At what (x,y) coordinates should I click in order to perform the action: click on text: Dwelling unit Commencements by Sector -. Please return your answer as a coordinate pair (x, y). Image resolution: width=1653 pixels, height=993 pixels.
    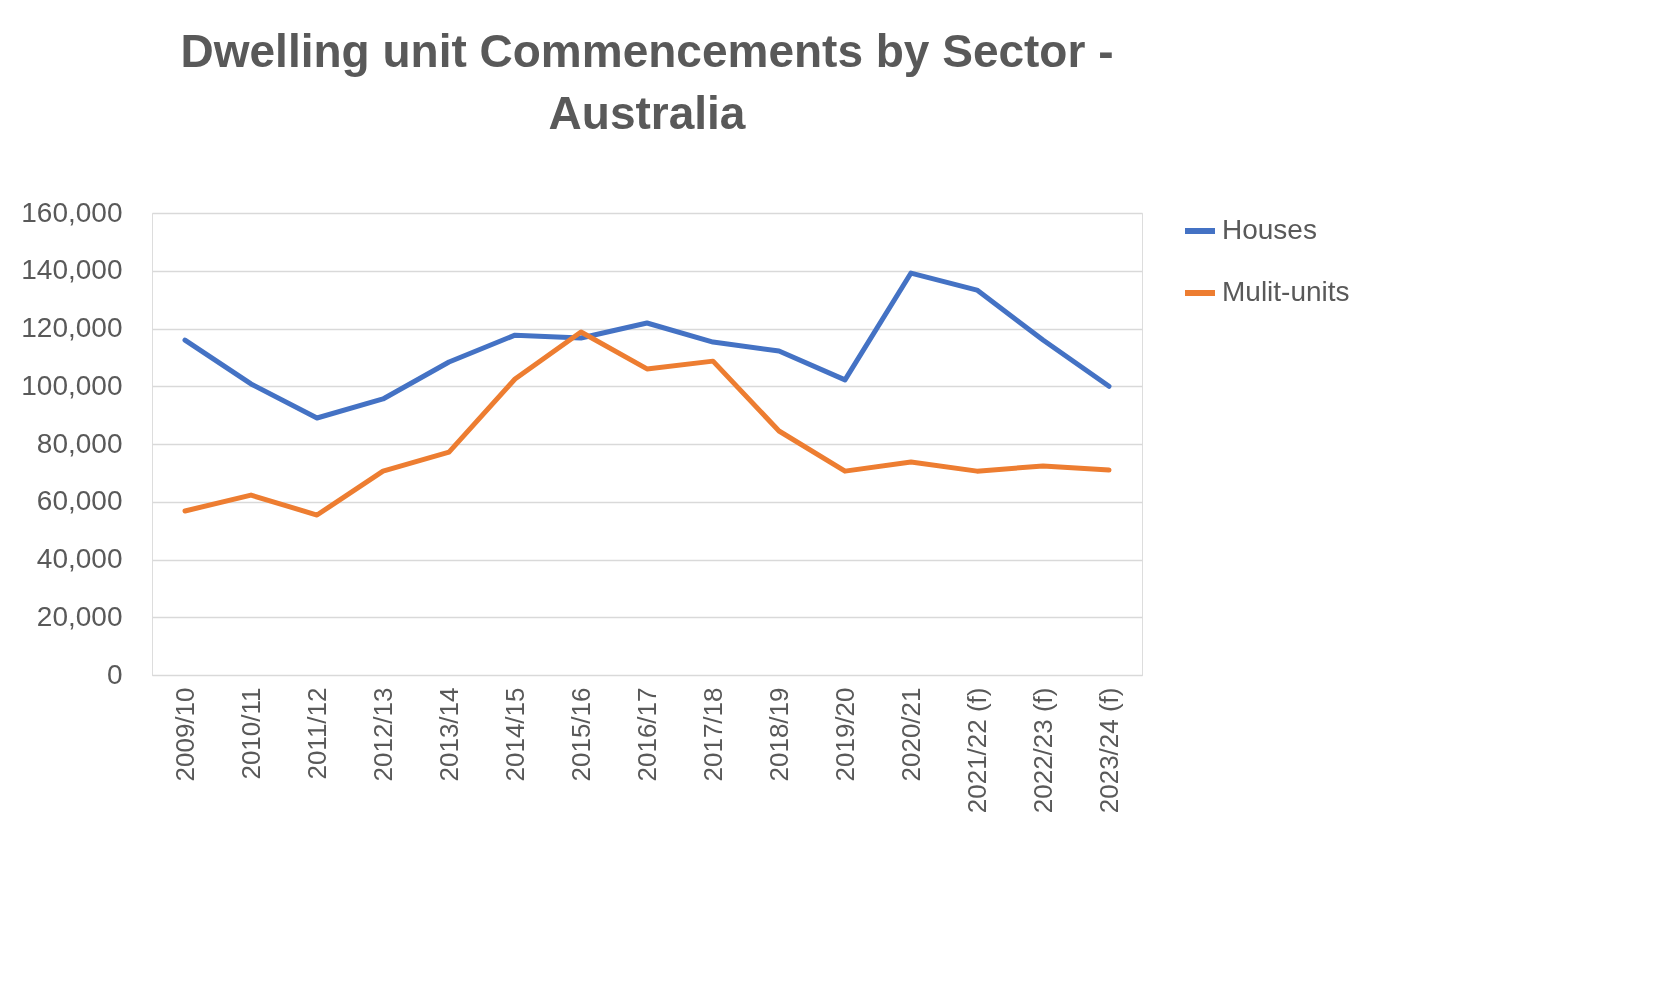
    Looking at the image, I should click on (647, 51).